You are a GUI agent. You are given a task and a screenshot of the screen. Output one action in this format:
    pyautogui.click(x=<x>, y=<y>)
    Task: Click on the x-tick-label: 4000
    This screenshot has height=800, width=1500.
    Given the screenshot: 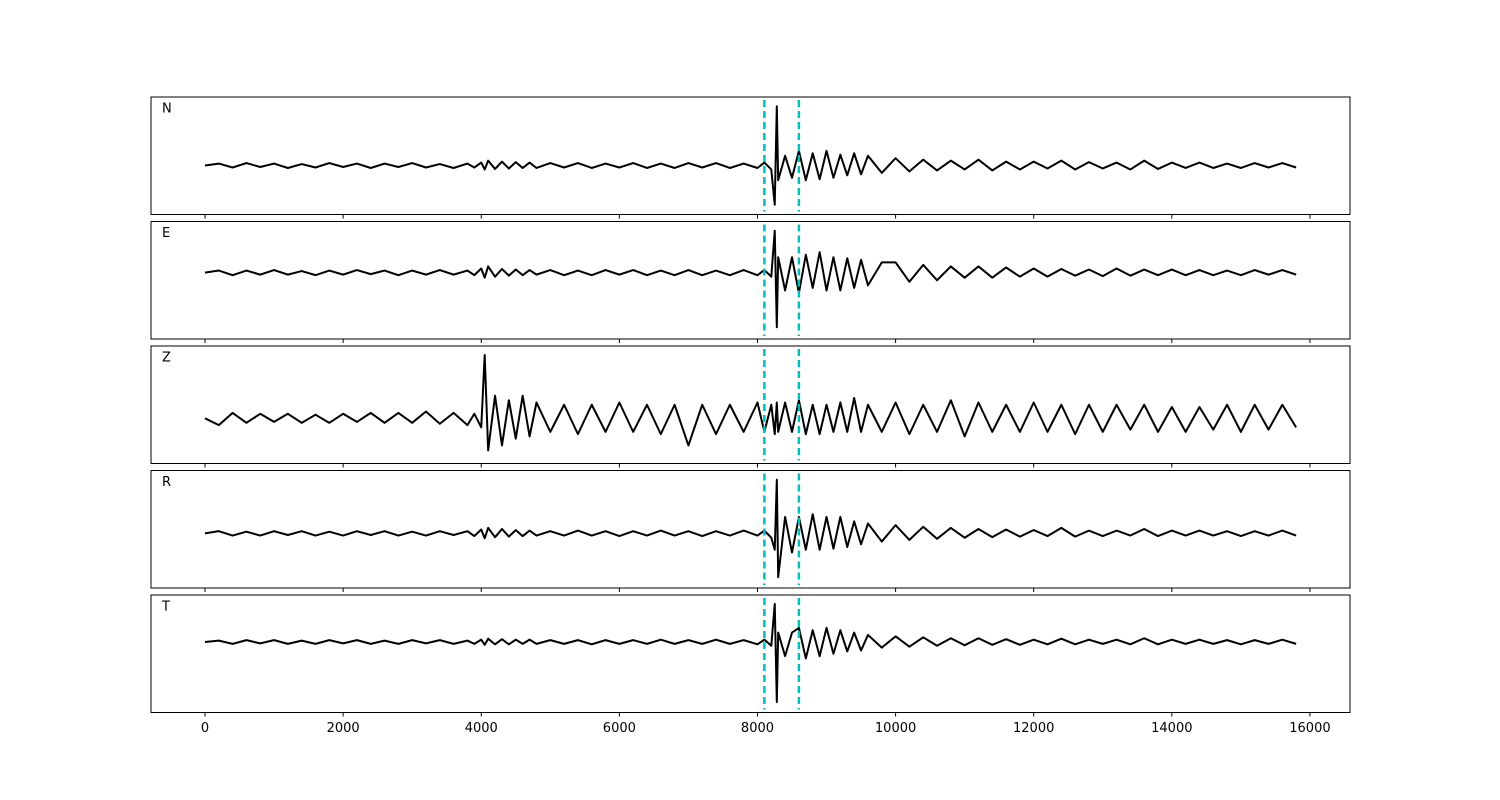 What is the action you would take?
    pyautogui.click(x=481, y=728)
    